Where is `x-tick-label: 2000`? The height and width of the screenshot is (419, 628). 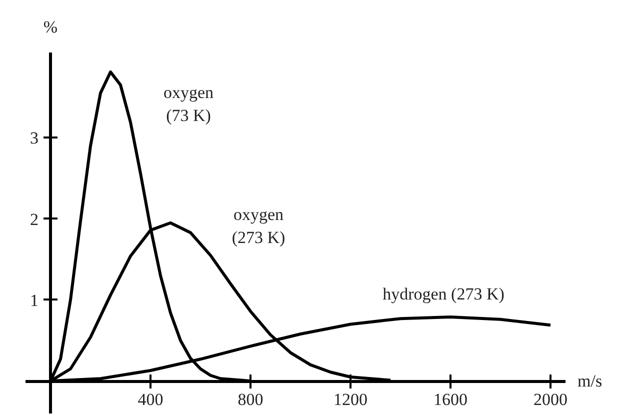 x-tick-label: 2000 is located at coordinates (551, 400).